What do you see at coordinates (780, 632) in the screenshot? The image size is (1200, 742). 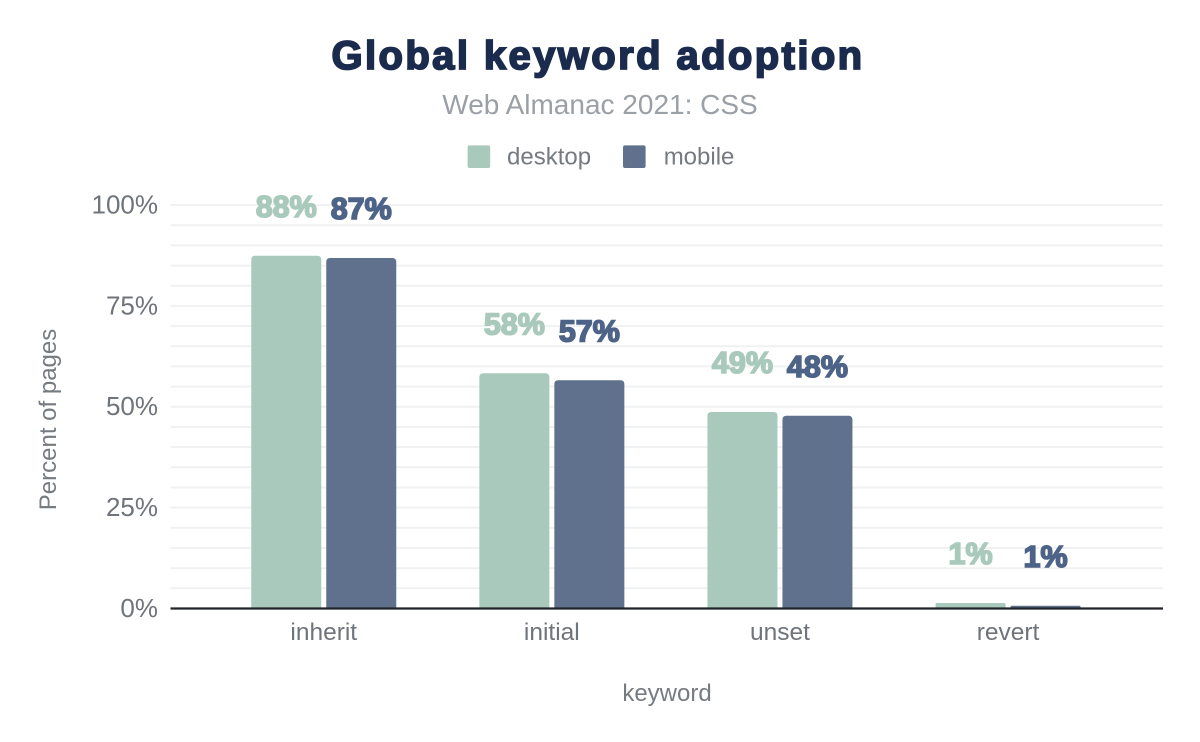 I see `svg-text: unset` at bounding box center [780, 632].